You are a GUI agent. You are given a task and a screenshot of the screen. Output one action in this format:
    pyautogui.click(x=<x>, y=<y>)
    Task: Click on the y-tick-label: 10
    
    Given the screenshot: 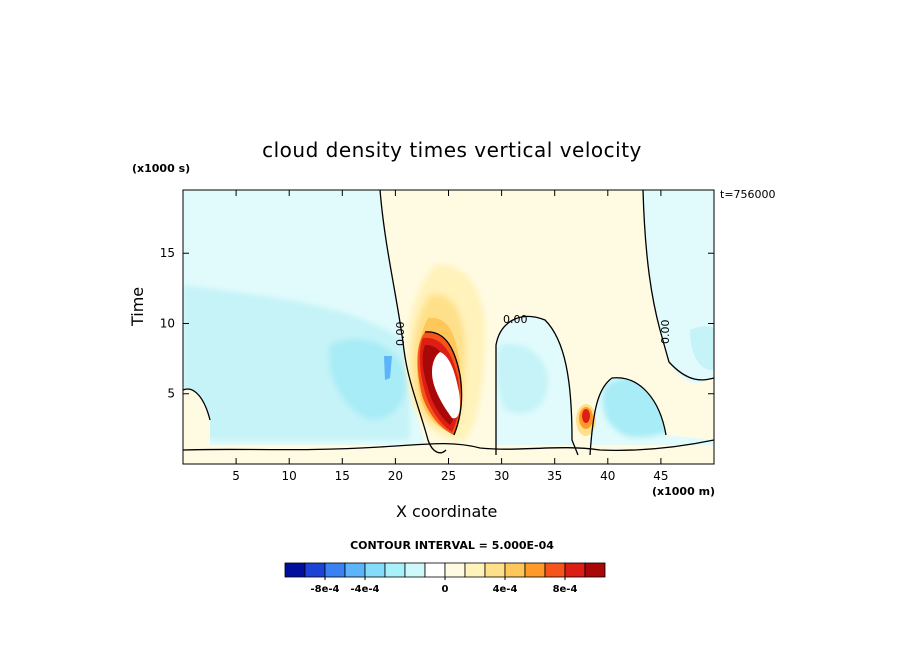 What is the action you would take?
    pyautogui.click(x=167, y=323)
    